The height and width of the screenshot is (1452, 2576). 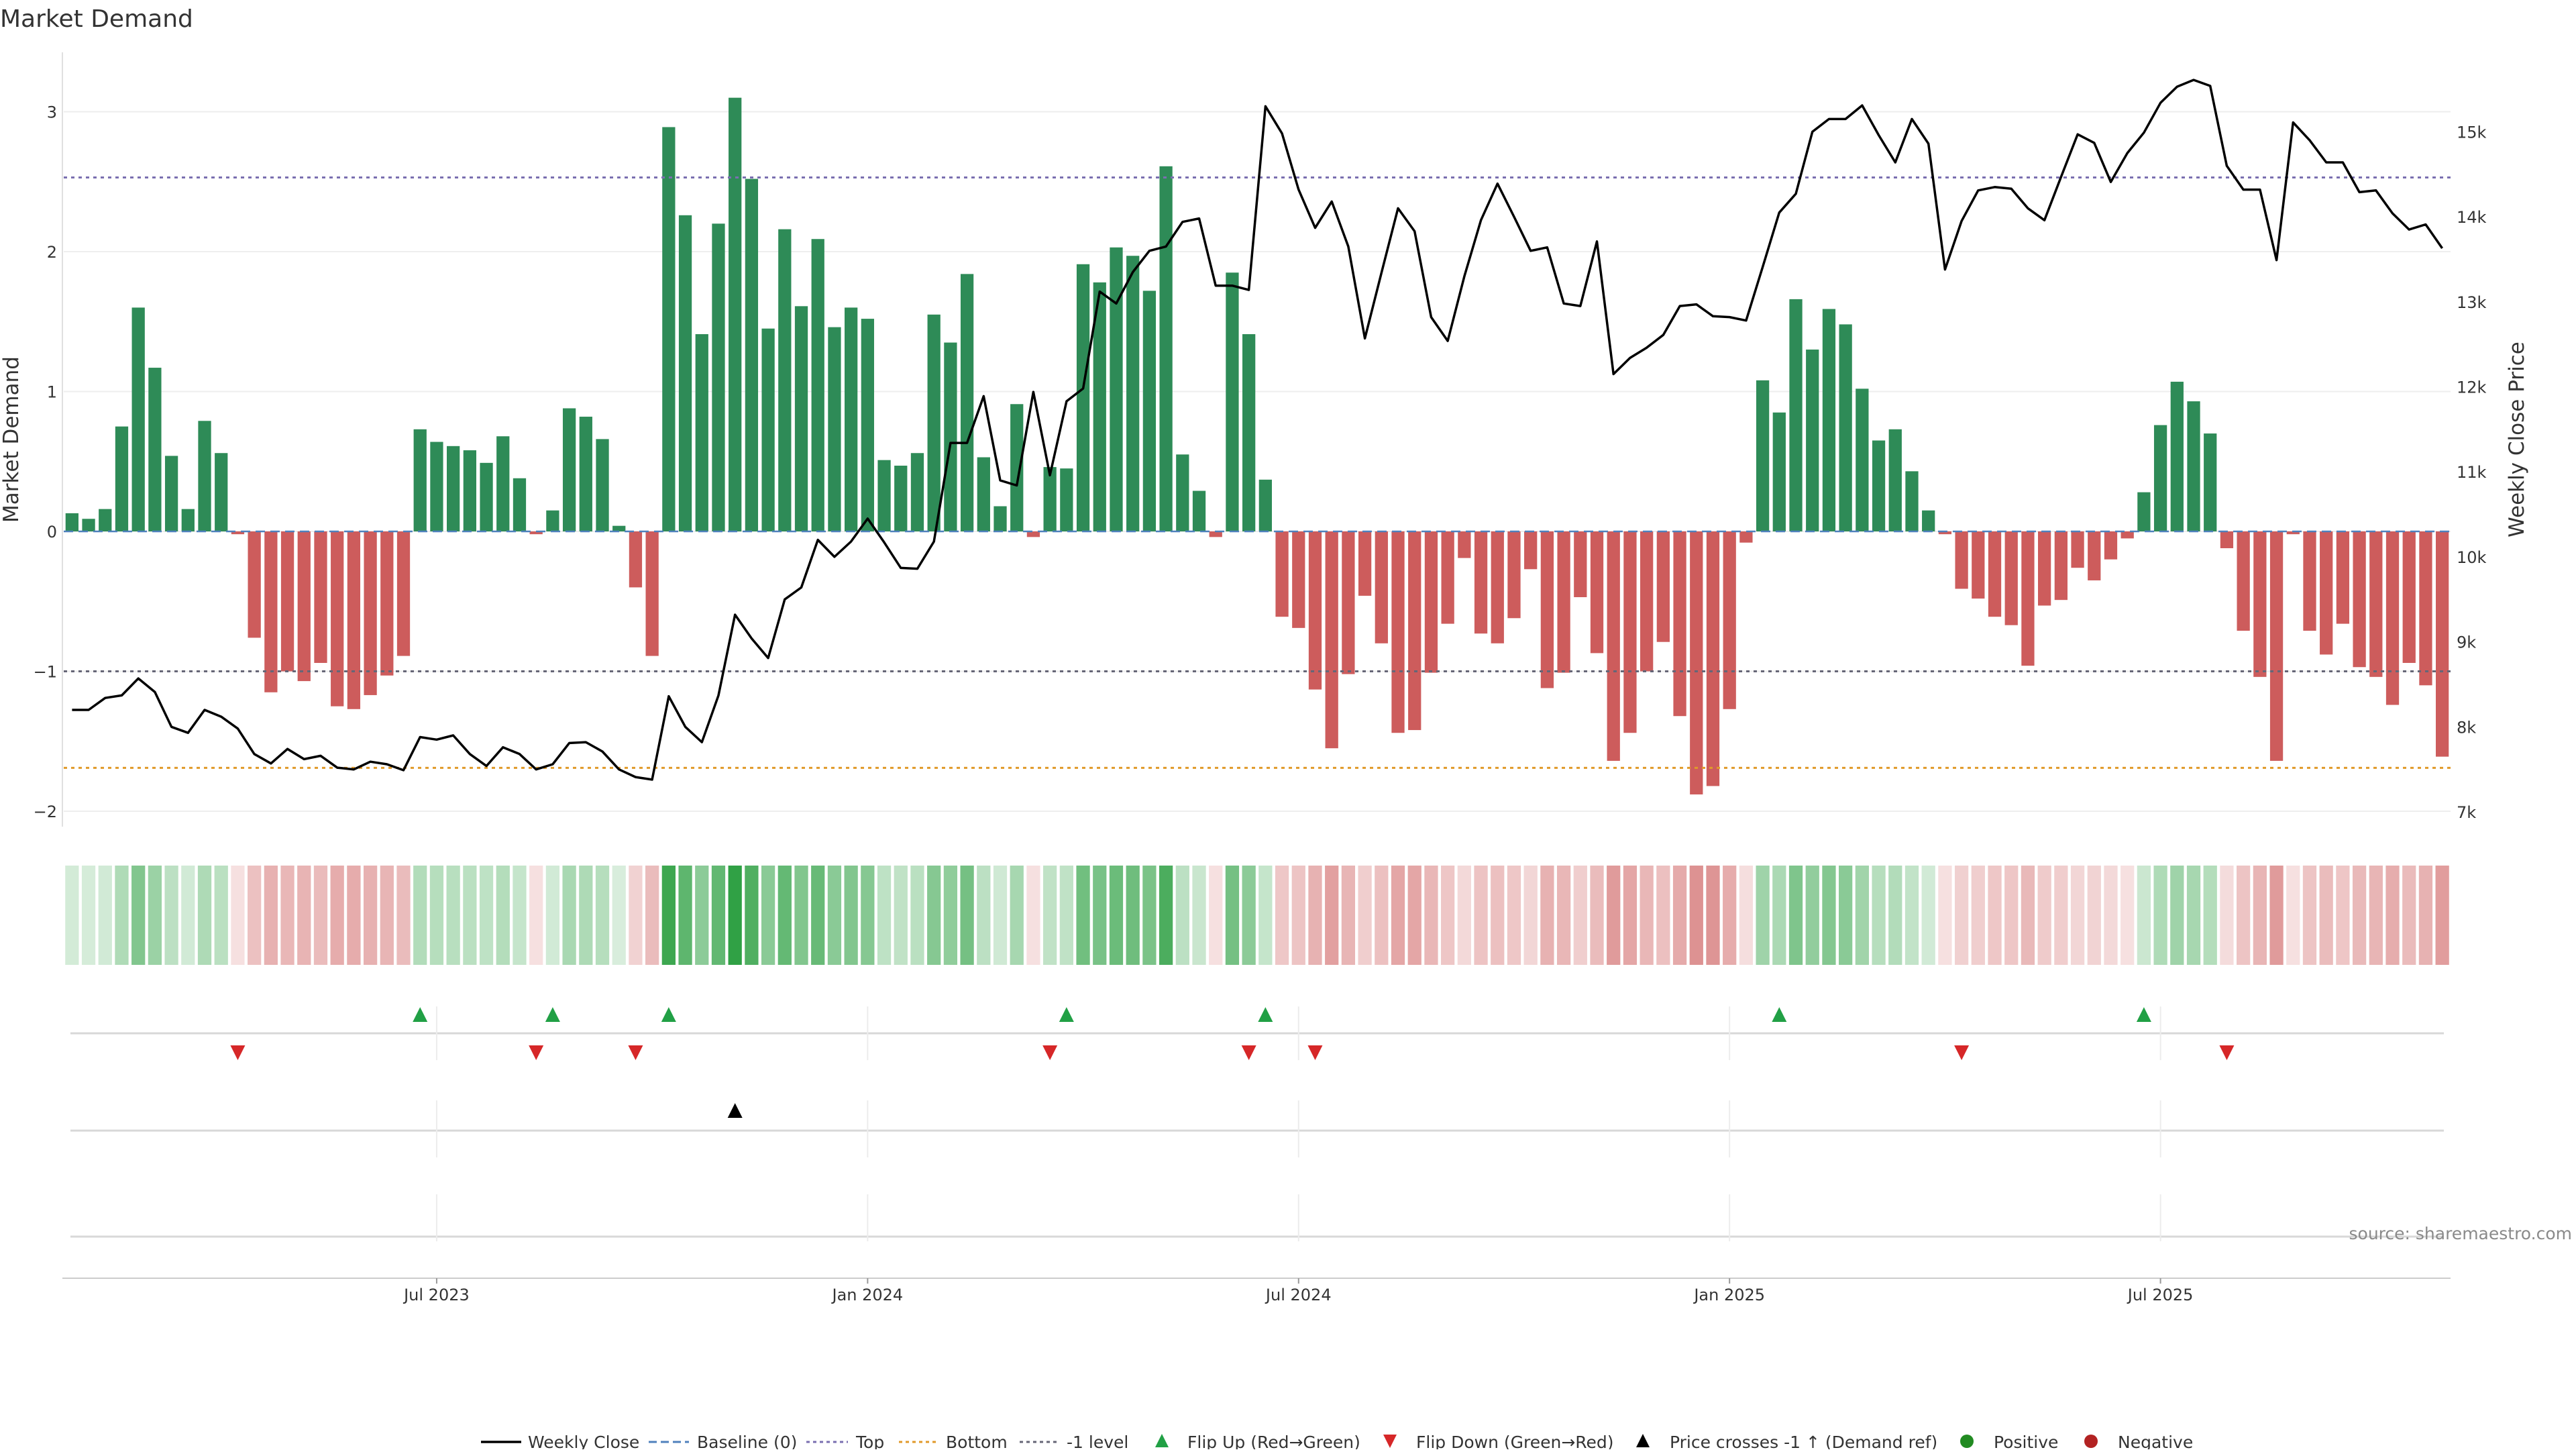 I want to click on legend-flip-down-swatch, so click(x=1390, y=1441).